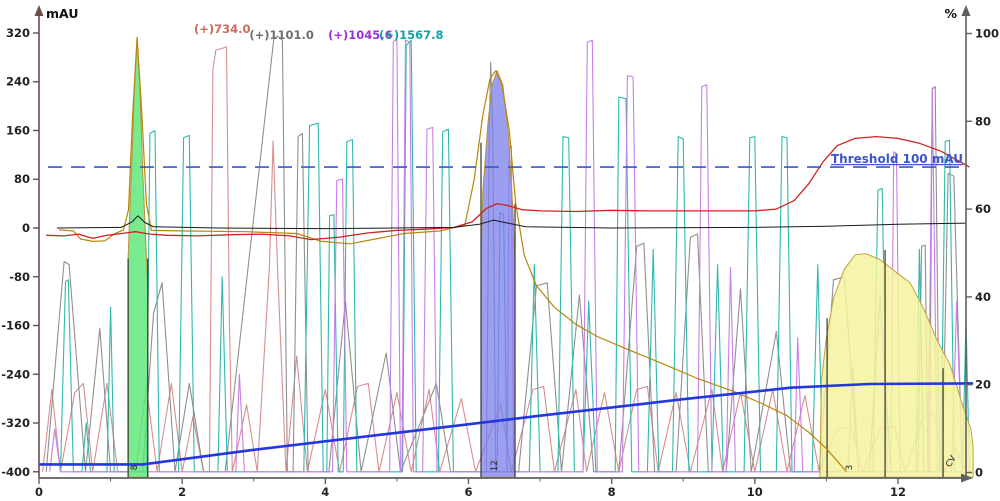  What do you see at coordinates (950, 13) in the screenshot?
I see `right-axis-unit-label: %` at bounding box center [950, 13].